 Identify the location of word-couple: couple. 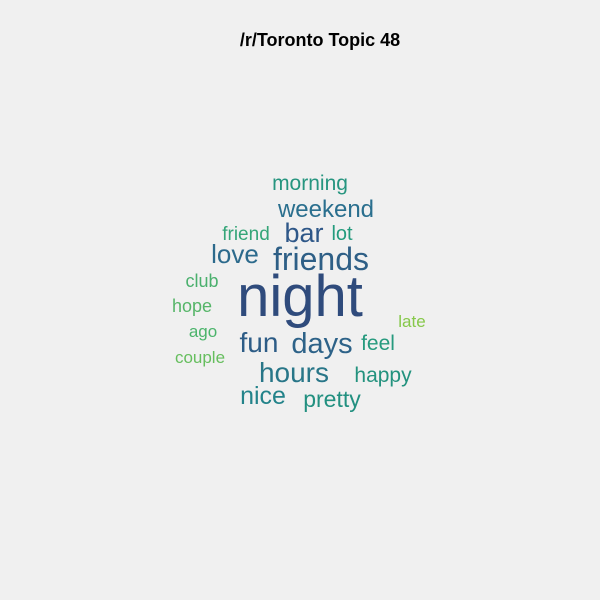
(200, 357).